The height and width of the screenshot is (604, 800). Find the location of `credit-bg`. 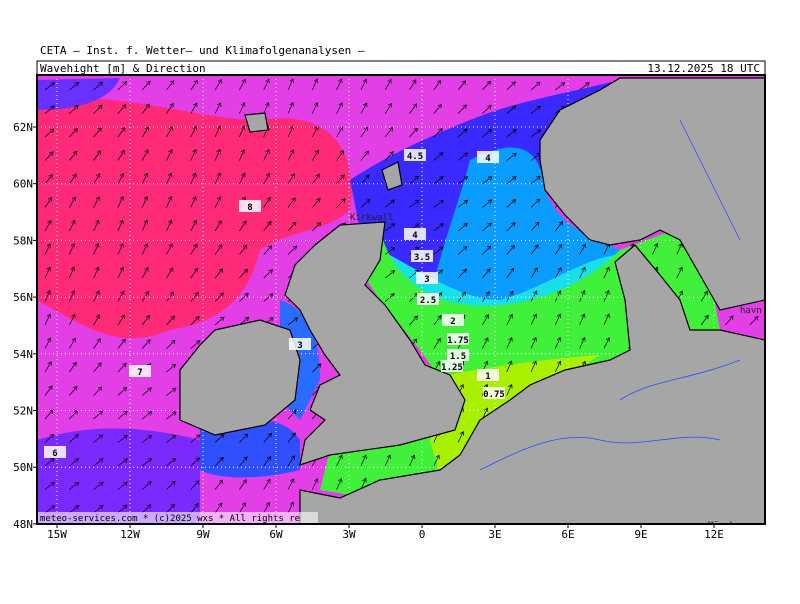

credit-bg is located at coordinates (178, 517).